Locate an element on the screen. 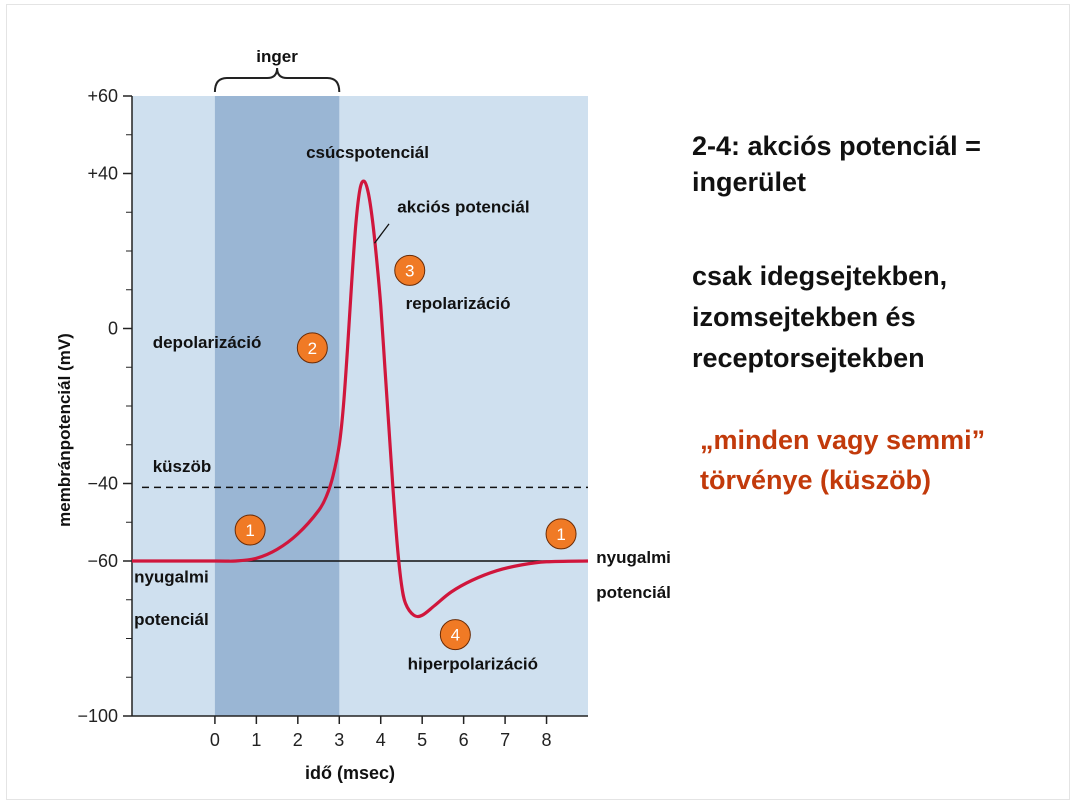 The width and height of the screenshot is (1077, 806). chart-annotation: akciós potenciál is located at coordinates (463, 206).